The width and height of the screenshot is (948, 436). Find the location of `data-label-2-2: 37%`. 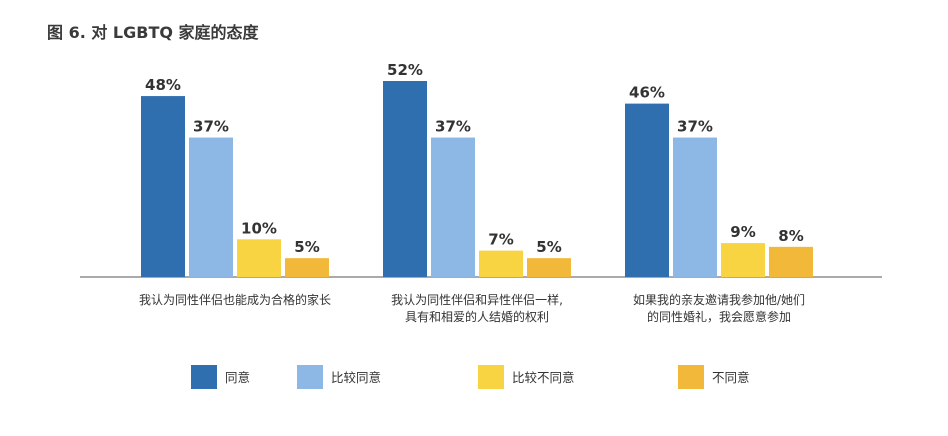

data-label-2-2: 37% is located at coordinates (453, 127).